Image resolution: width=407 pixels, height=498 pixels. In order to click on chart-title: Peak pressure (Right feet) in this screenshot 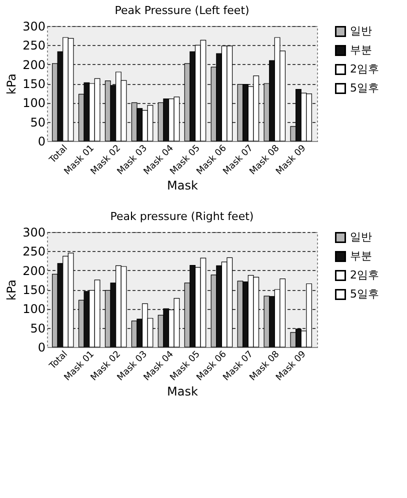, I will do `click(182, 216)`.